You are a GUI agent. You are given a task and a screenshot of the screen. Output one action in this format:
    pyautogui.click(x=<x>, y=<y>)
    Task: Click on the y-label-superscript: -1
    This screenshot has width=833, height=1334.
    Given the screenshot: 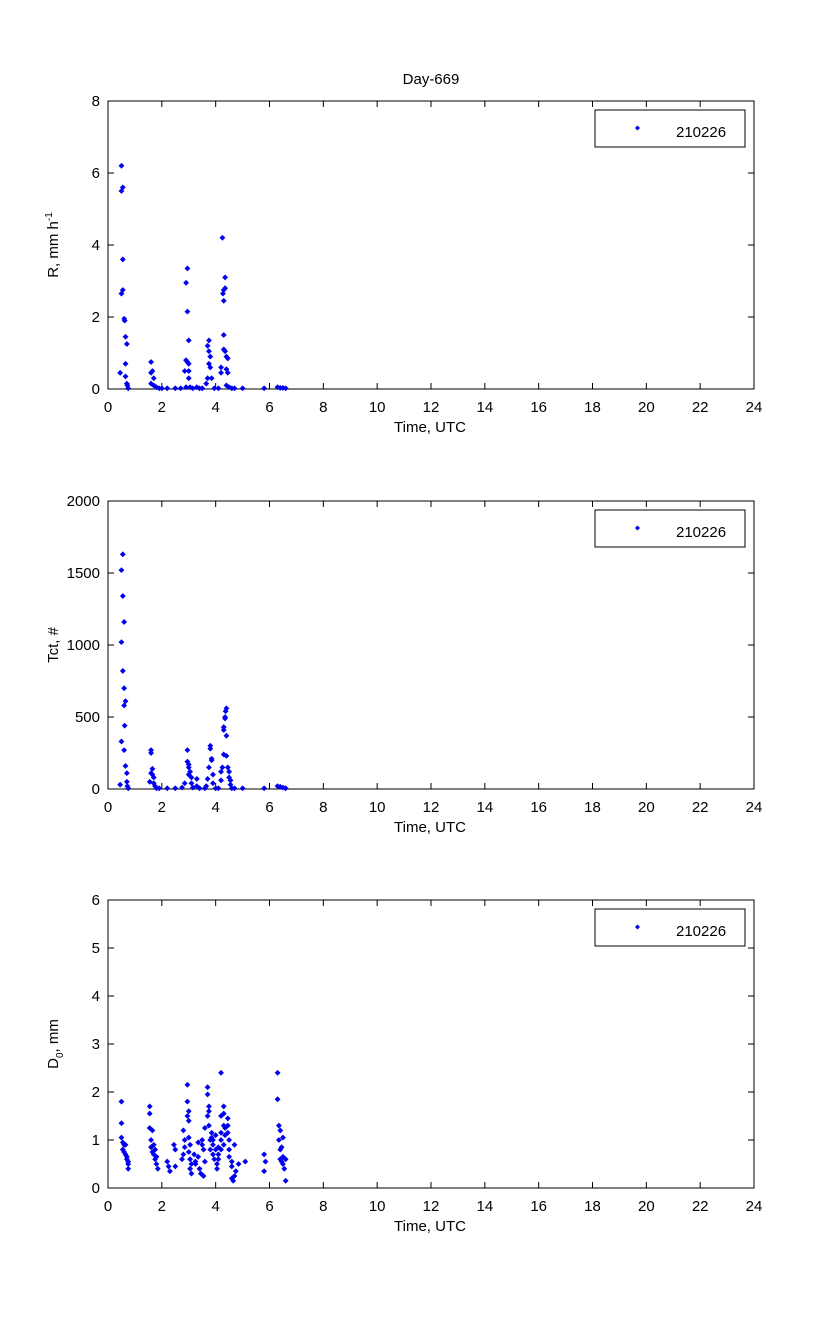 What is the action you would take?
    pyautogui.click(x=49, y=216)
    